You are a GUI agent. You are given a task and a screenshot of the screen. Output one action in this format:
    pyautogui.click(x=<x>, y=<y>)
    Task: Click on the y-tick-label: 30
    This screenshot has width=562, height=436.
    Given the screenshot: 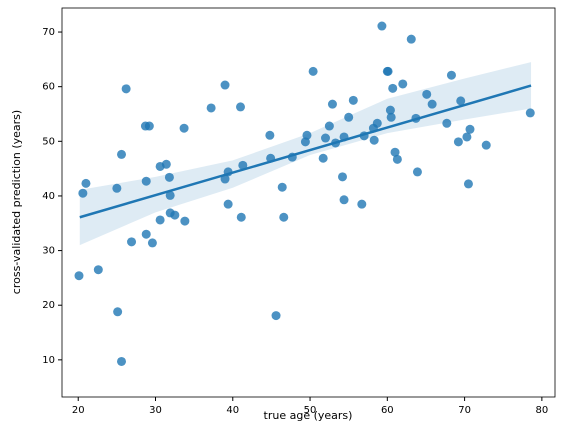 What is the action you would take?
    pyautogui.click(x=48, y=251)
    